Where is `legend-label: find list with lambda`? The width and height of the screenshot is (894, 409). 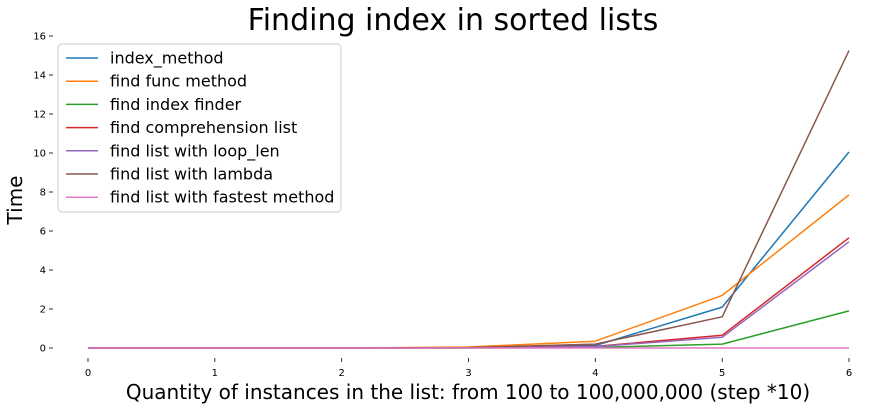 legend-label: find list with lambda is located at coordinates (191, 174).